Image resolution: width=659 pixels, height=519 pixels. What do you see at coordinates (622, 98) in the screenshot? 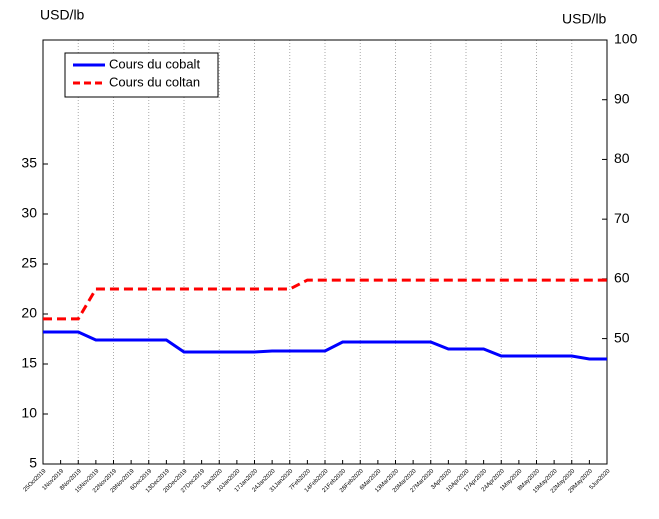
I see `y2-tick-label: 90` at bounding box center [622, 98].